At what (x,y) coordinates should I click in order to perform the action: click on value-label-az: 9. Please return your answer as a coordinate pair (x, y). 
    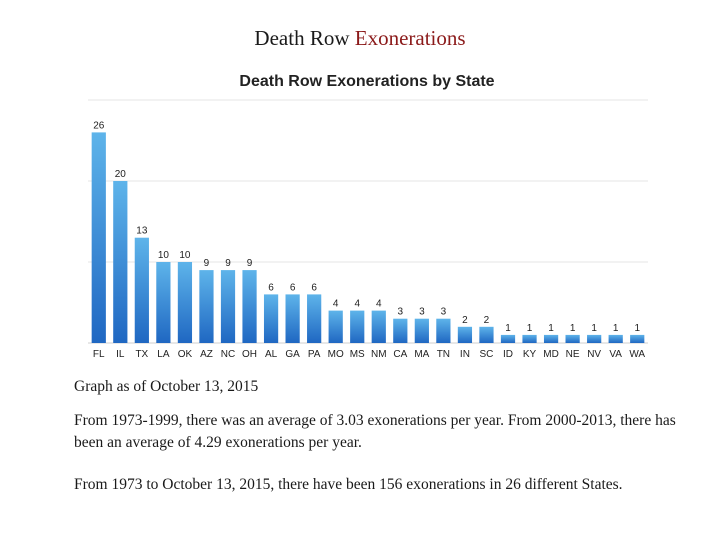
    Looking at the image, I should click on (207, 263).